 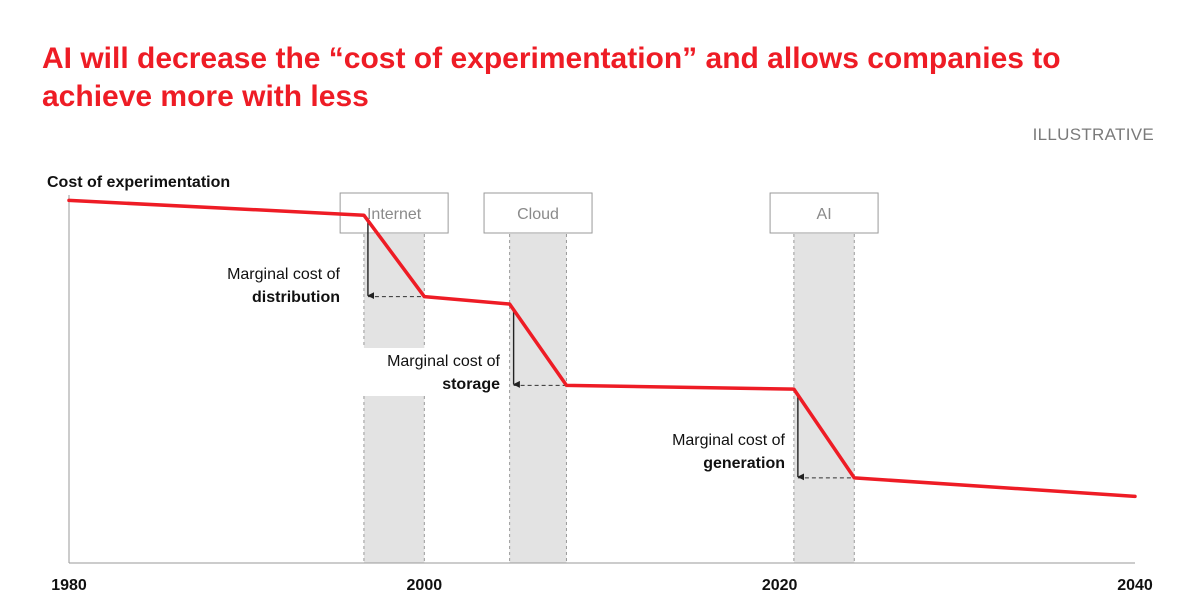 I want to click on era-box-internet, so click(x=394, y=213).